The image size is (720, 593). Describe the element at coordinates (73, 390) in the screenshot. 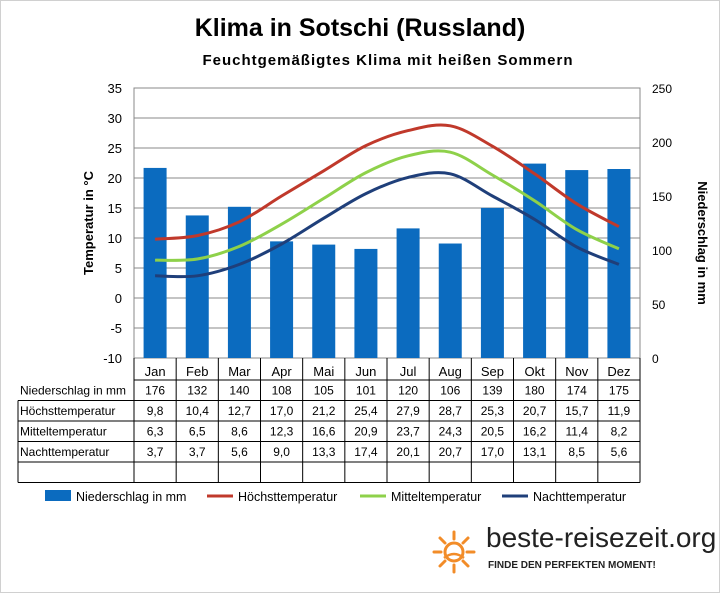

I see `table-row-label: Niederschlag in mm` at that location.